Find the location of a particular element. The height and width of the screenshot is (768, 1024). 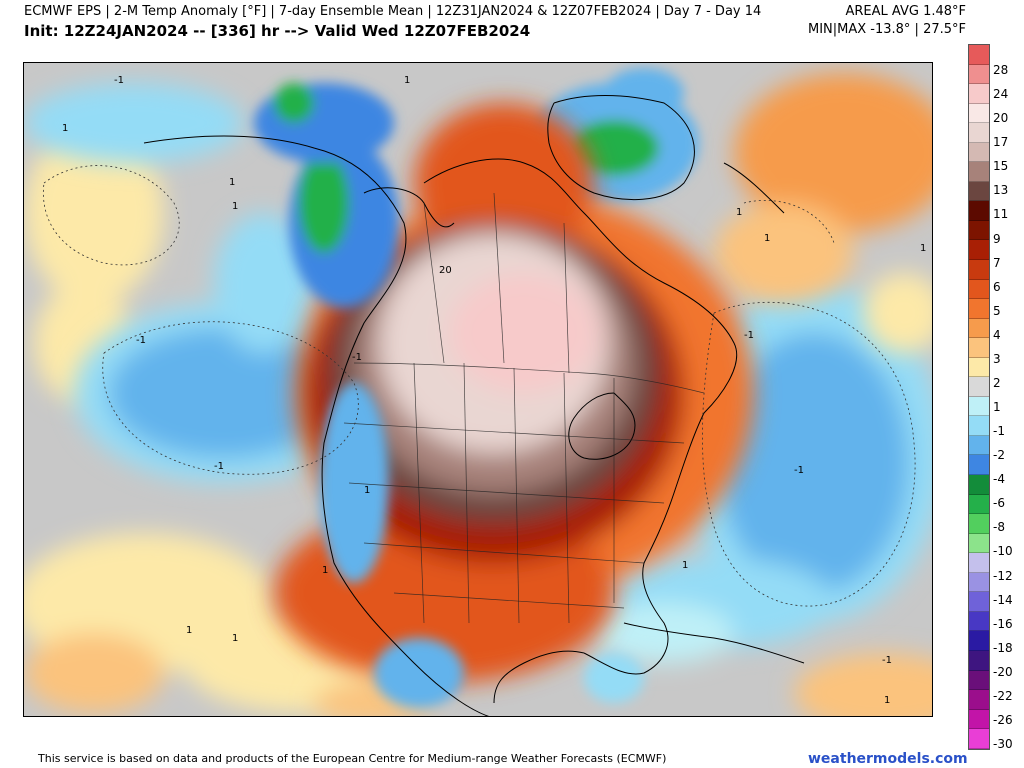

color-scale-bar is located at coordinates (979, 397).